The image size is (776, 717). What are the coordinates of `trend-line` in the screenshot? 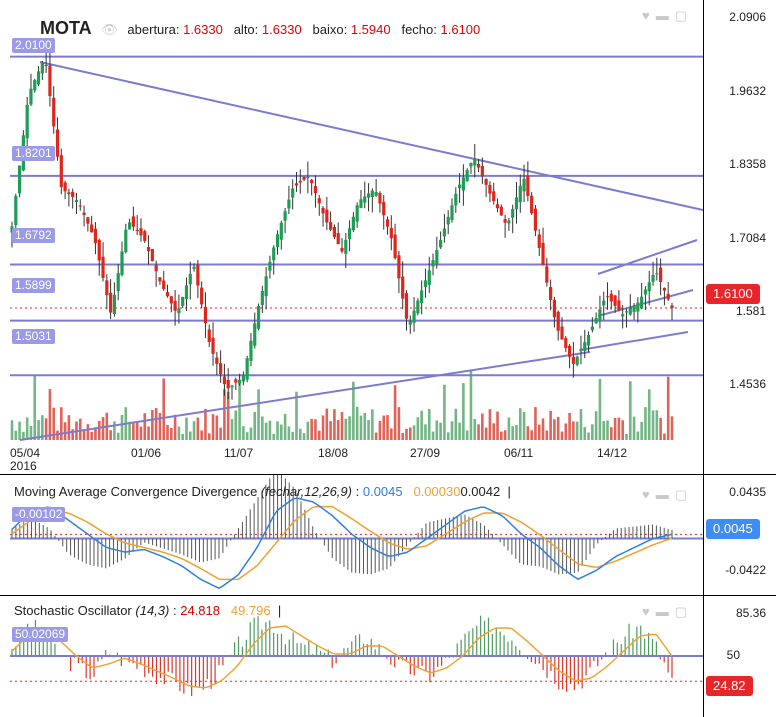 It's located at (634, 341).